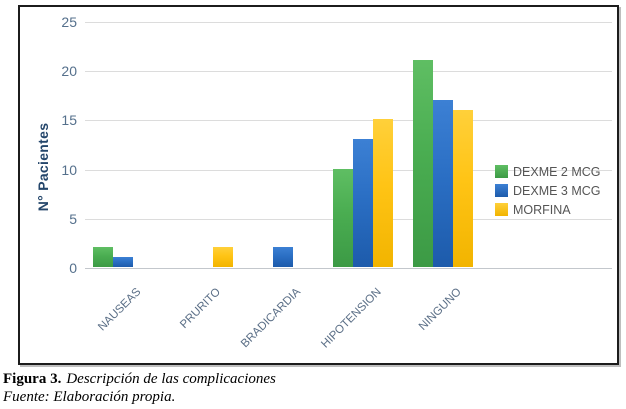 The width and height of the screenshot is (626, 409). Describe the element at coordinates (69, 22) in the screenshot. I see `y-tick-label-25: 25` at that location.